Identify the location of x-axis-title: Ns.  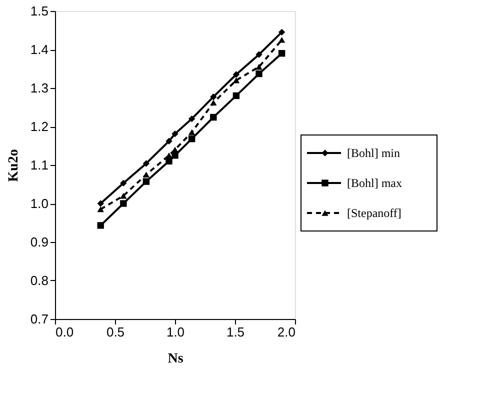
(176, 359).